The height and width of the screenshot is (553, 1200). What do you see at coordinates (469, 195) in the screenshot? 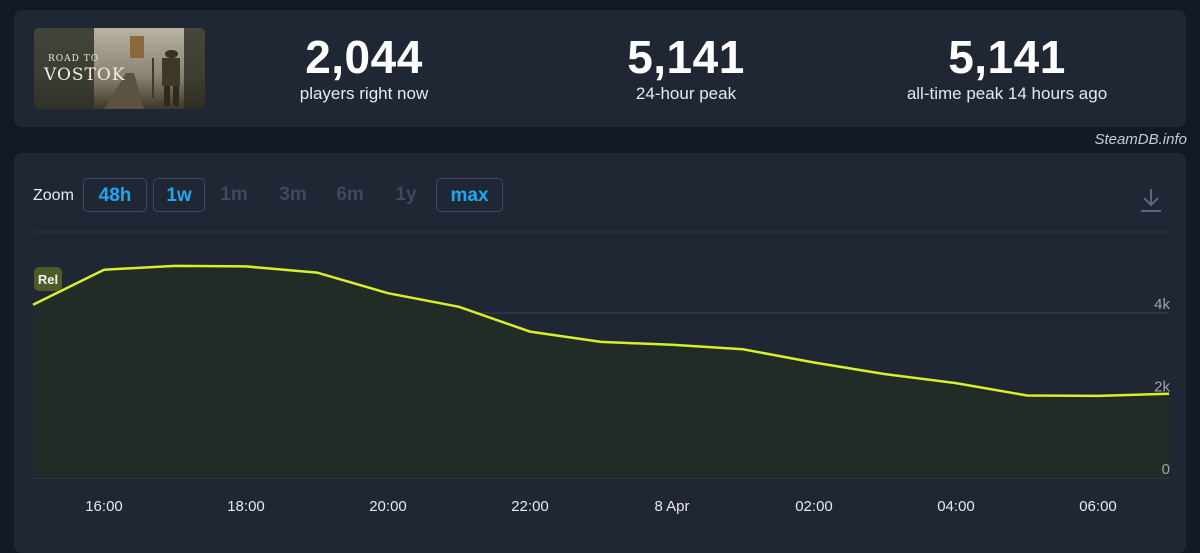
I see `zoom-max-button: max` at bounding box center [469, 195].